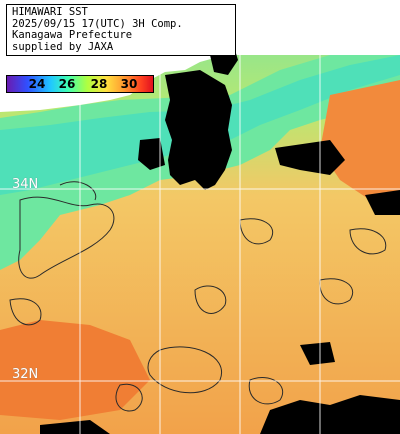 The image size is (400, 434). What do you see at coordinates (382, 202) in the screenshot?
I see `land-cloud-right` at bounding box center [382, 202].